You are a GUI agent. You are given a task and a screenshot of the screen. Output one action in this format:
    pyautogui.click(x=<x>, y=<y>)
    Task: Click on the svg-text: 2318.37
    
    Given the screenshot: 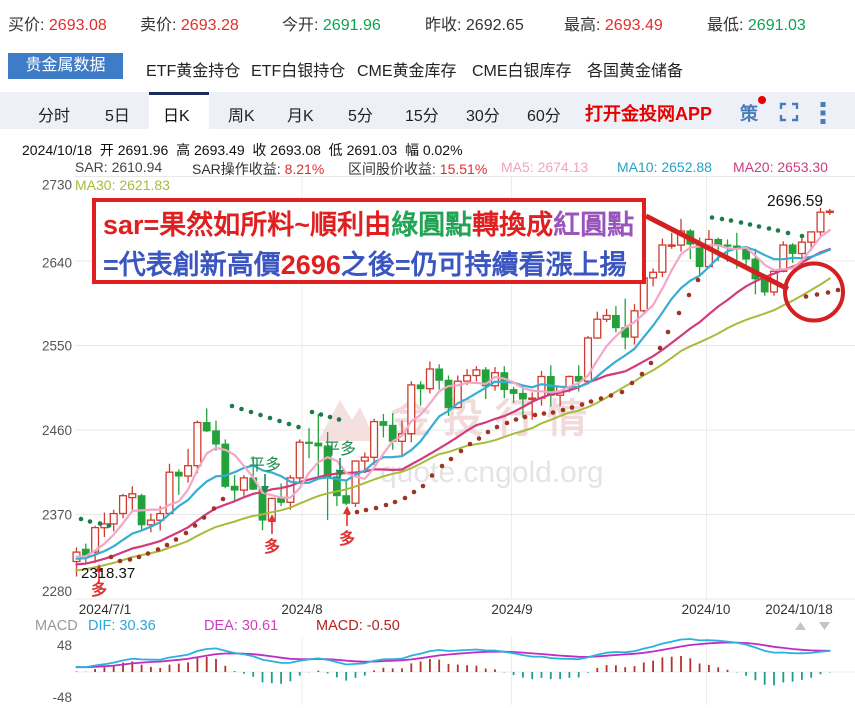 What is the action you would take?
    pyautogui.click(x=108, y=573)
    